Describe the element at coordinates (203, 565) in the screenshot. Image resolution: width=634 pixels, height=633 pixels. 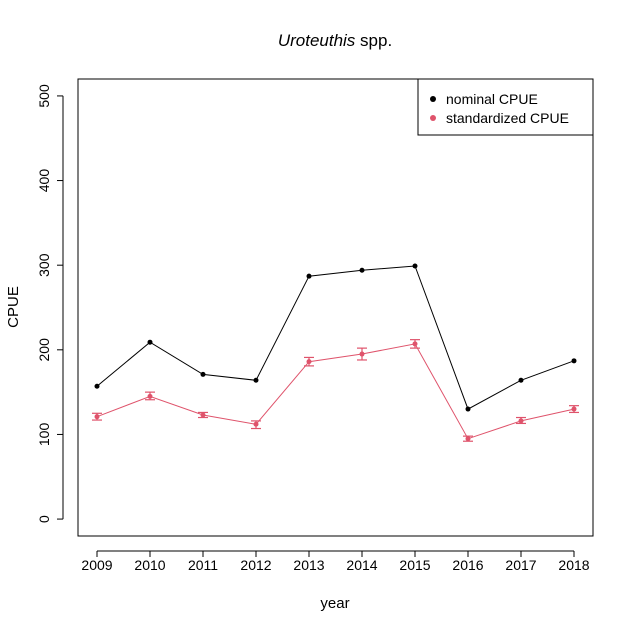
I see `x-tick-label: 2011` at that location.